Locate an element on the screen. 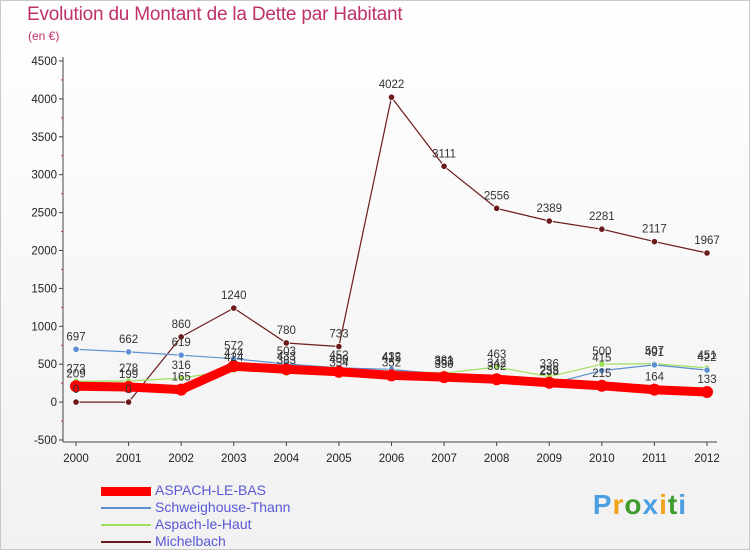  x-tick-label: 2003 is located at coordinates (234, 459).